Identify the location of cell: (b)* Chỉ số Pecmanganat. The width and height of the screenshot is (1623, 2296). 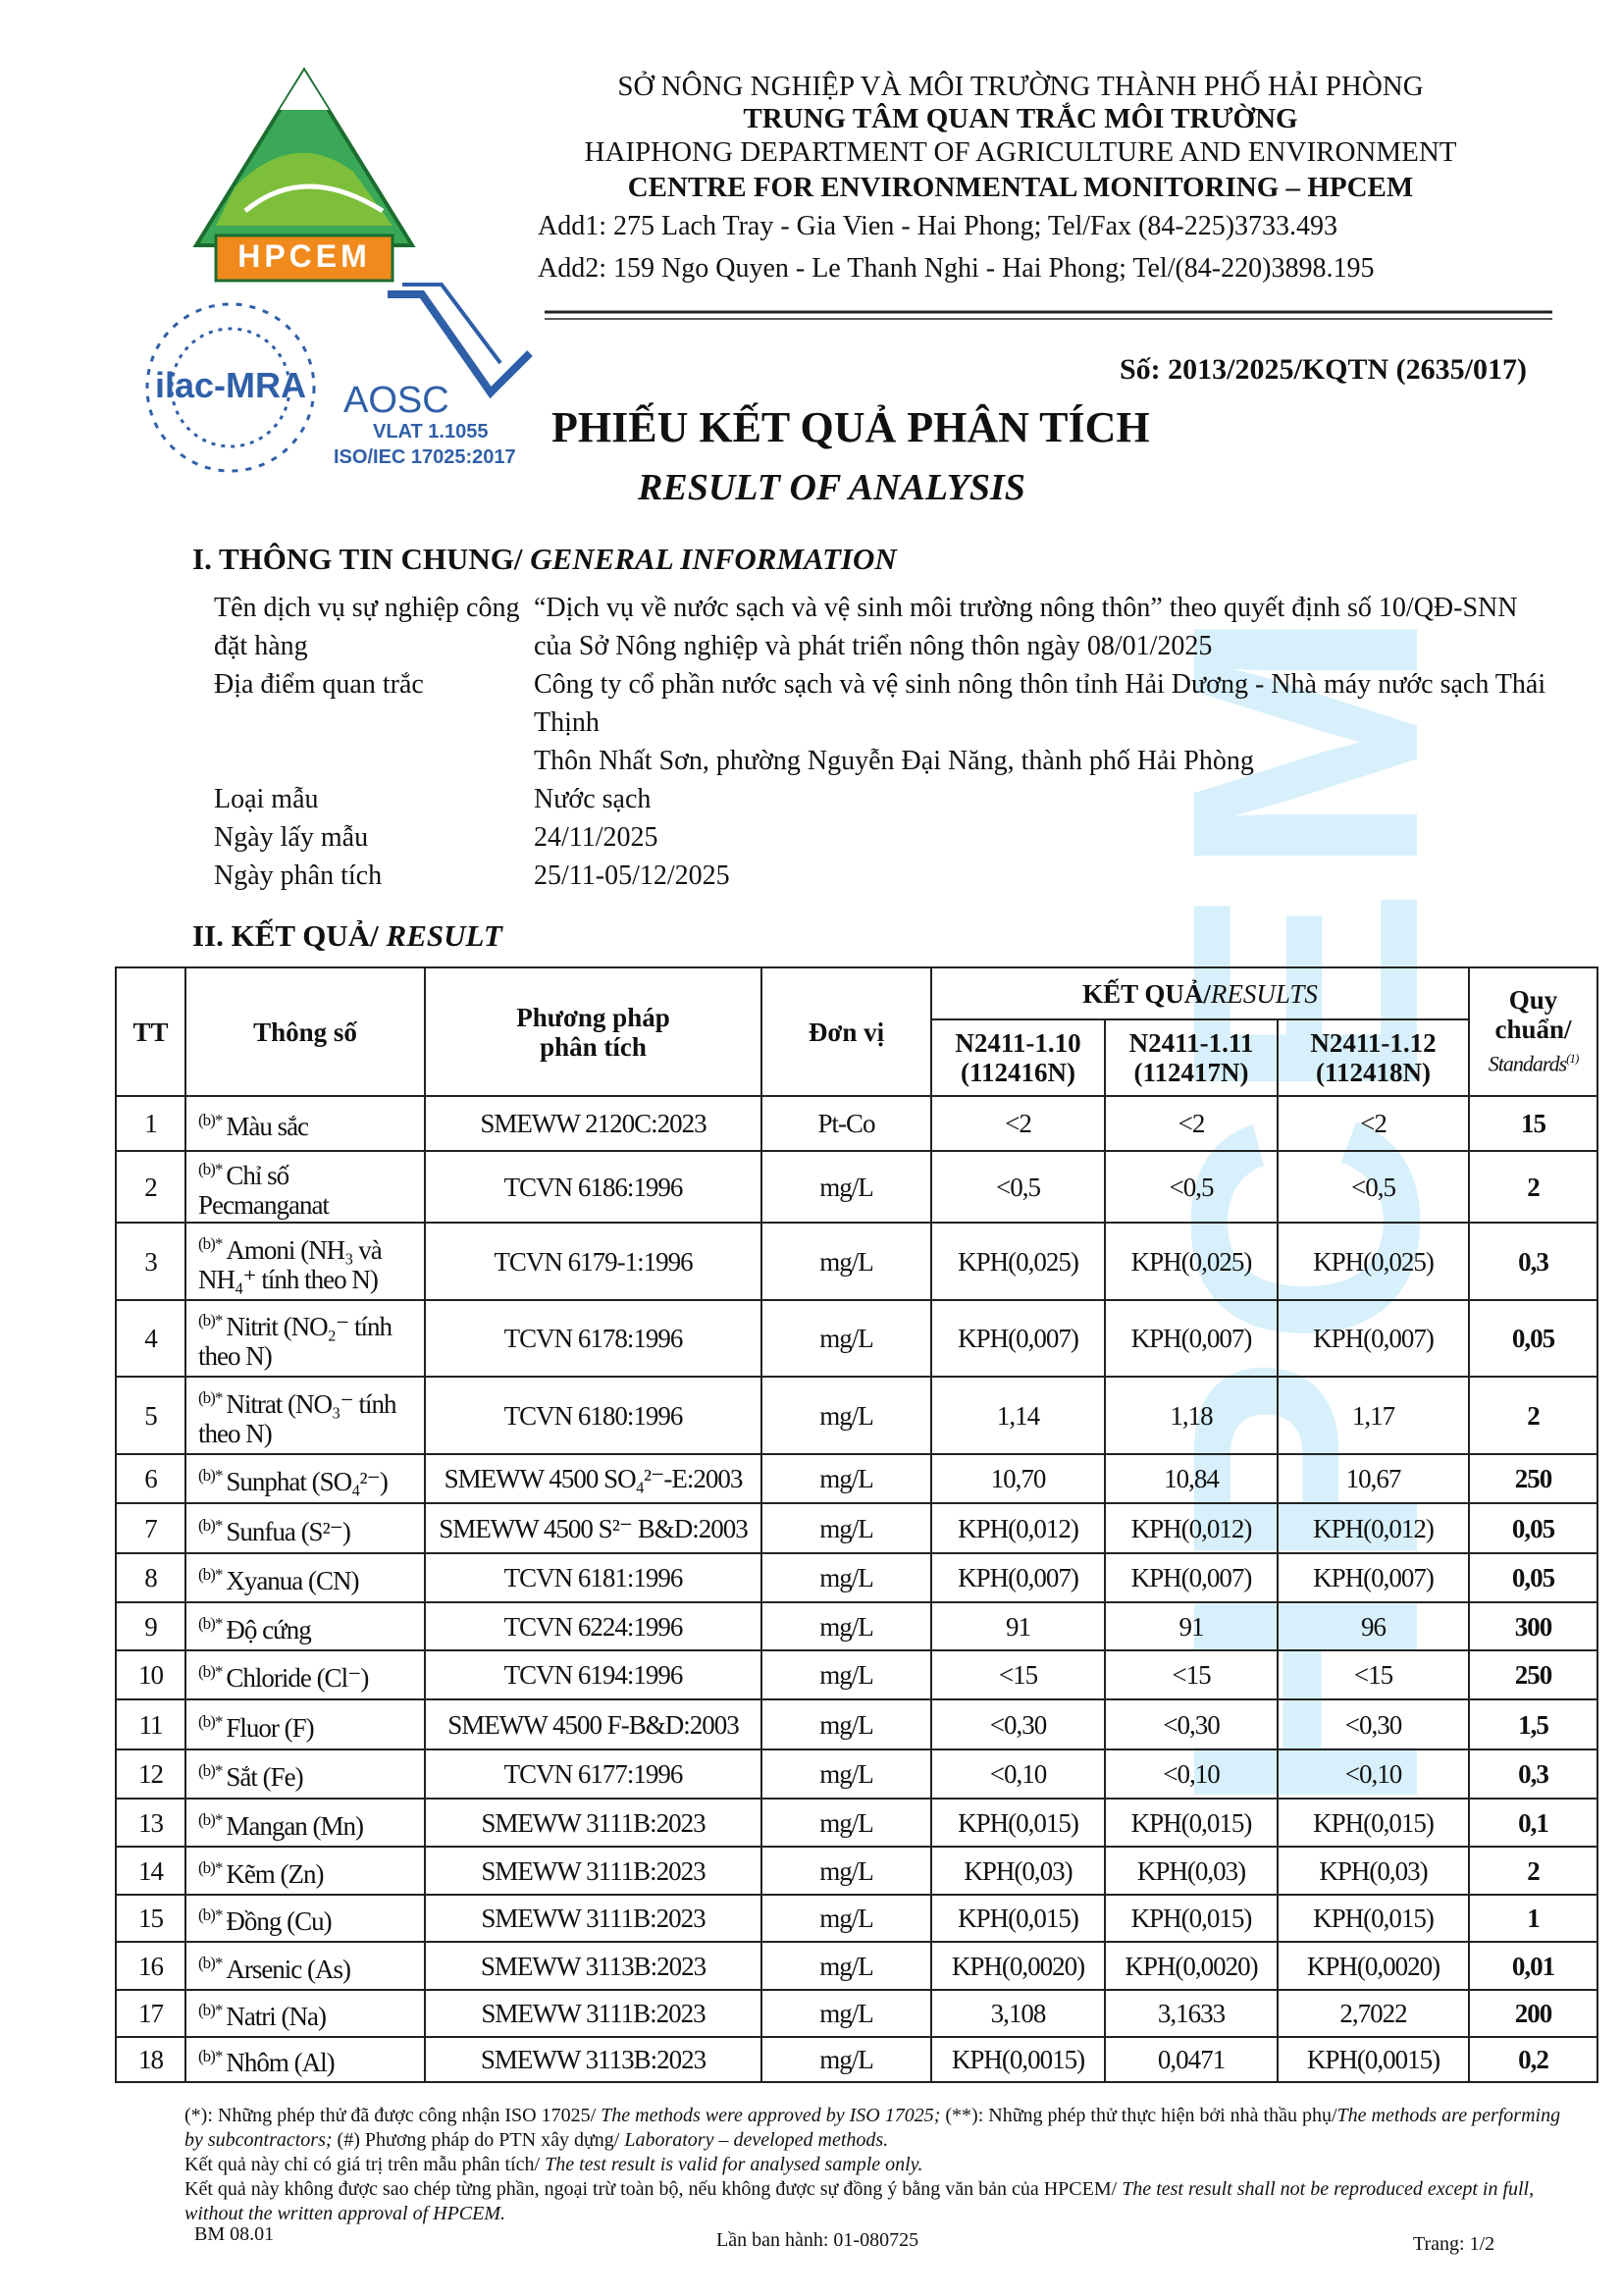
(305, 1187).